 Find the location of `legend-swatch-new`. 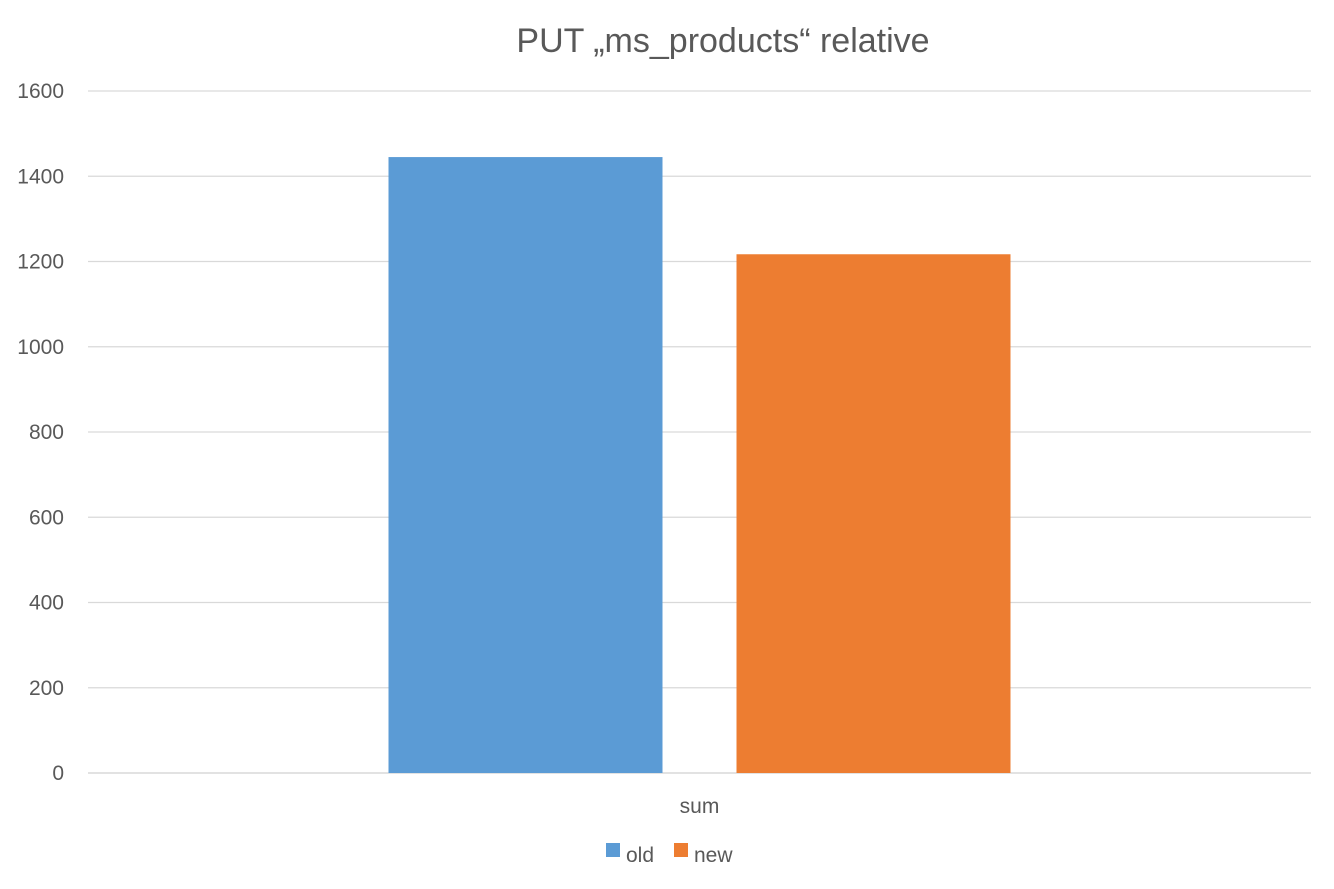

legend-swatch-new is located at coordinates (681, 850).